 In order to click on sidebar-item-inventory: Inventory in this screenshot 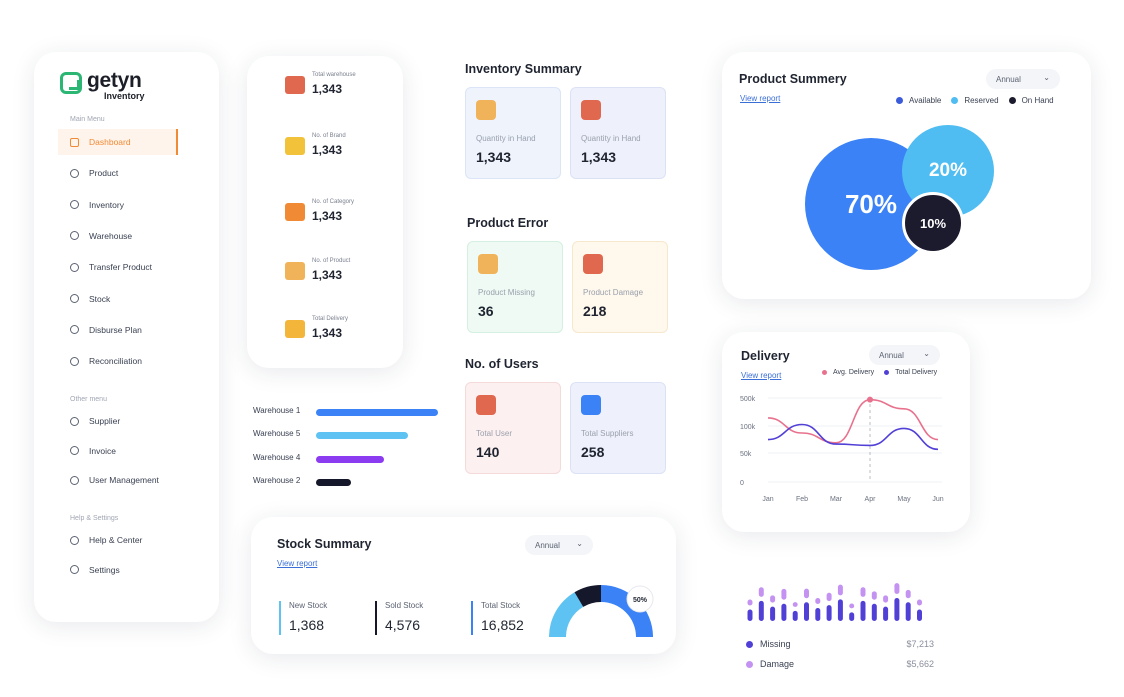, I will do `click(118, 205)`.